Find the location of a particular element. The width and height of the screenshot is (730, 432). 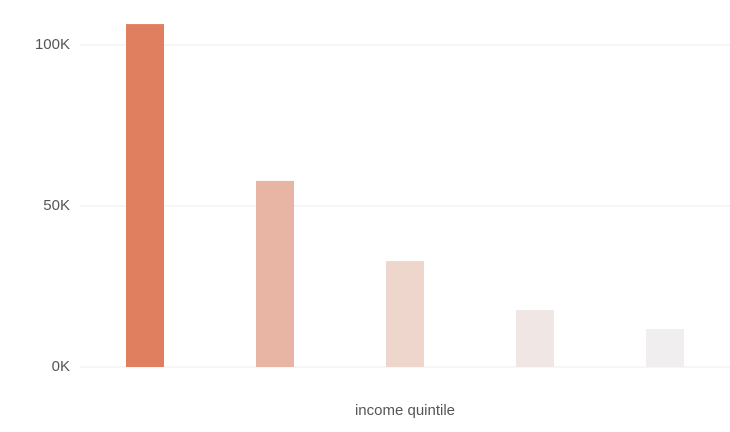

x-axis-label: income quintile is located at coordinates (405, 410).